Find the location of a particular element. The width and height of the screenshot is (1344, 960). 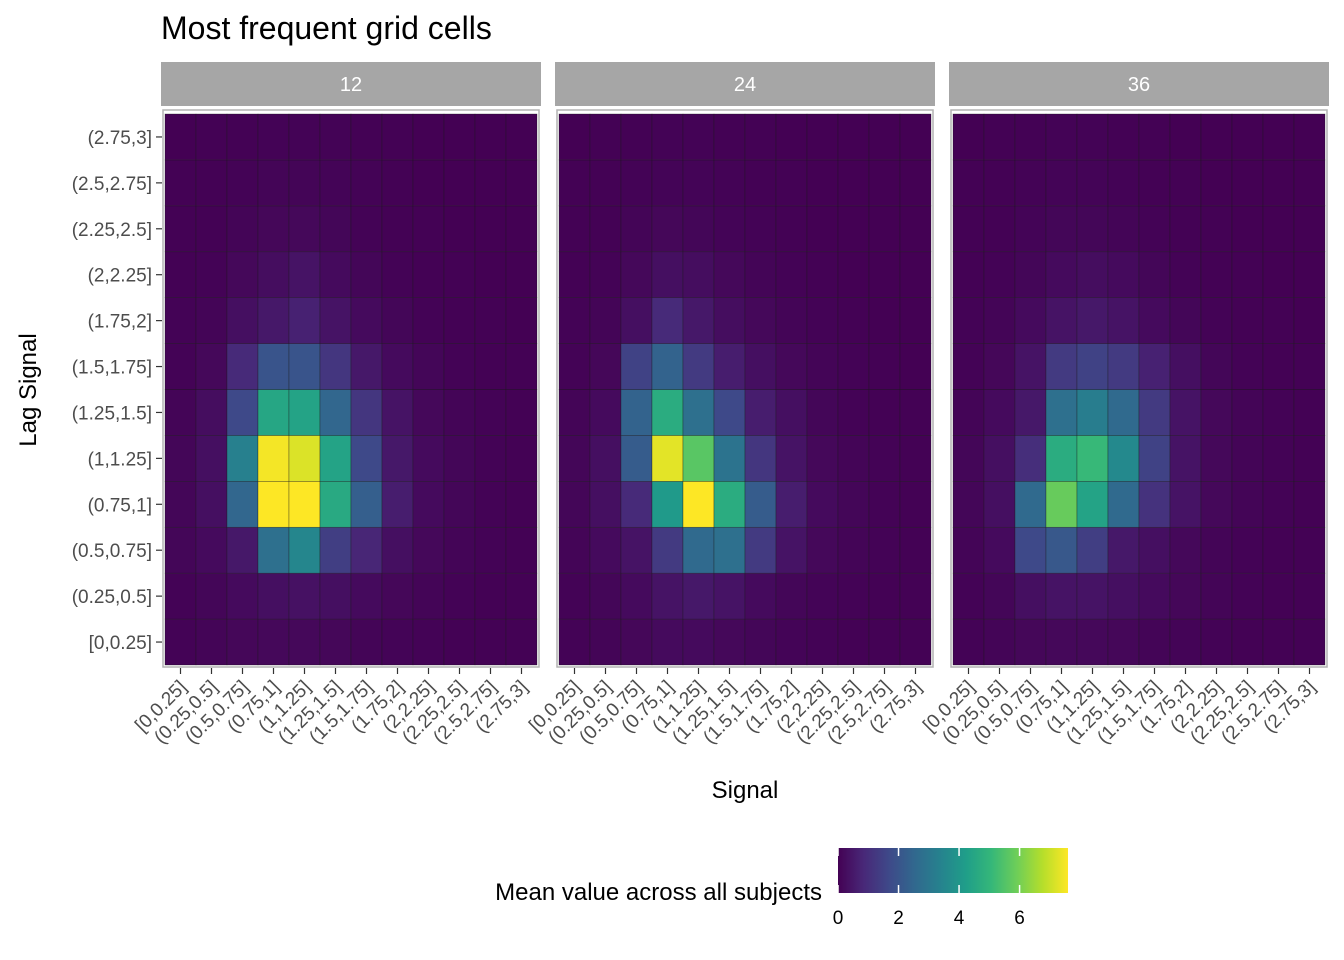

heatmap-cell: (2.5,2.75] × [0,0.25]: 0.02 is located at coordinates (1278, 642).